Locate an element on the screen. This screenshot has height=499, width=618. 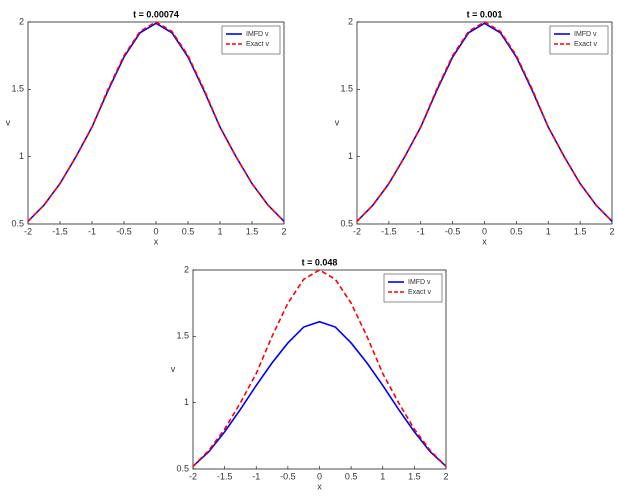
chart-title: t = 0.00074 is located at coordinates (156, 14).